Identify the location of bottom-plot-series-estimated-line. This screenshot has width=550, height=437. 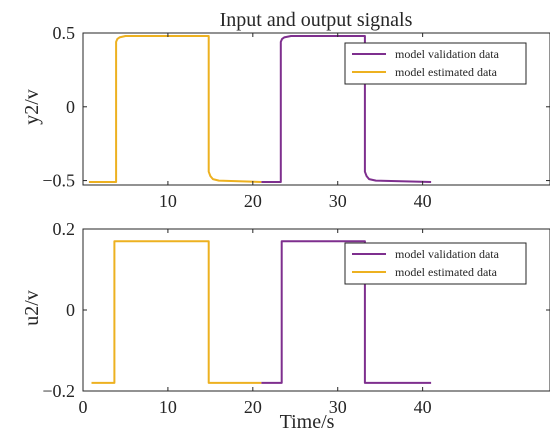
(176, 312).